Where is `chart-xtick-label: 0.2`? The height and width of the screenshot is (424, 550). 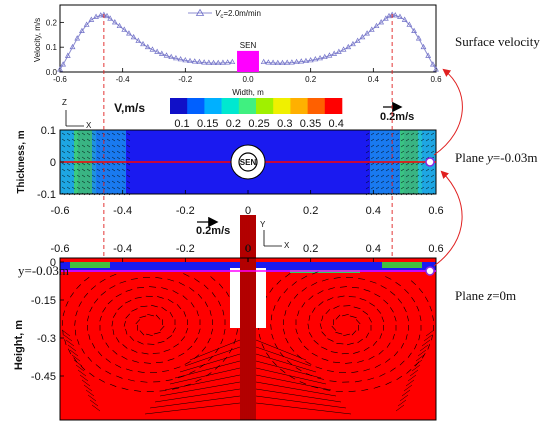 chart-xtick-label: 0.2 is located at coordinates (311, 79).